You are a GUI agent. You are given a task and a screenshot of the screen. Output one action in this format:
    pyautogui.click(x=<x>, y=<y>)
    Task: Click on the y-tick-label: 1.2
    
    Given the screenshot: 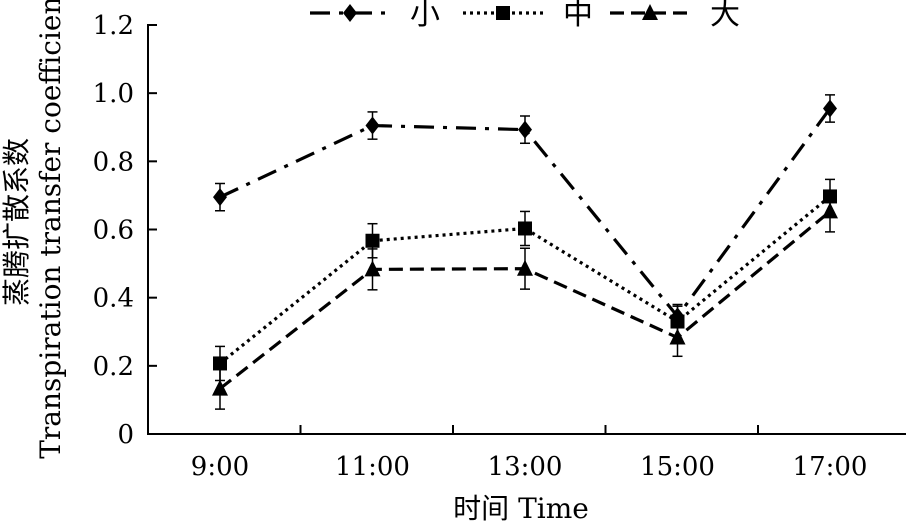 What is the action you would take?
    pyautogui.click(x=113, y=26)
    